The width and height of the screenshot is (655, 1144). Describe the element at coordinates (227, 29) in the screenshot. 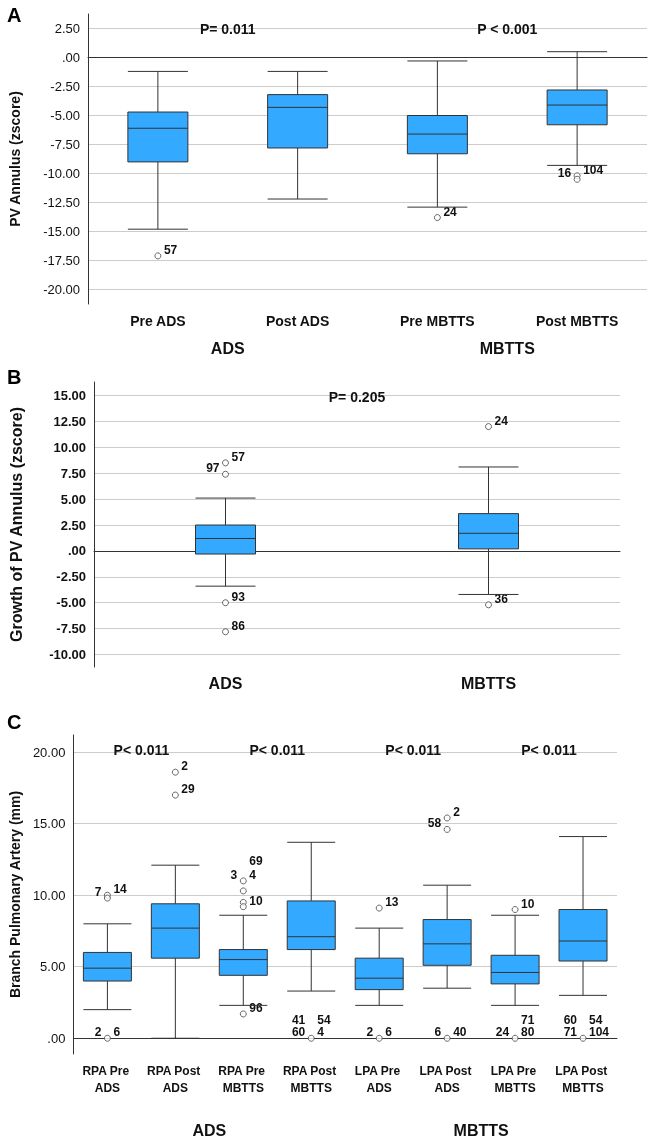

I see `annotation: P= 0.011` at that location.